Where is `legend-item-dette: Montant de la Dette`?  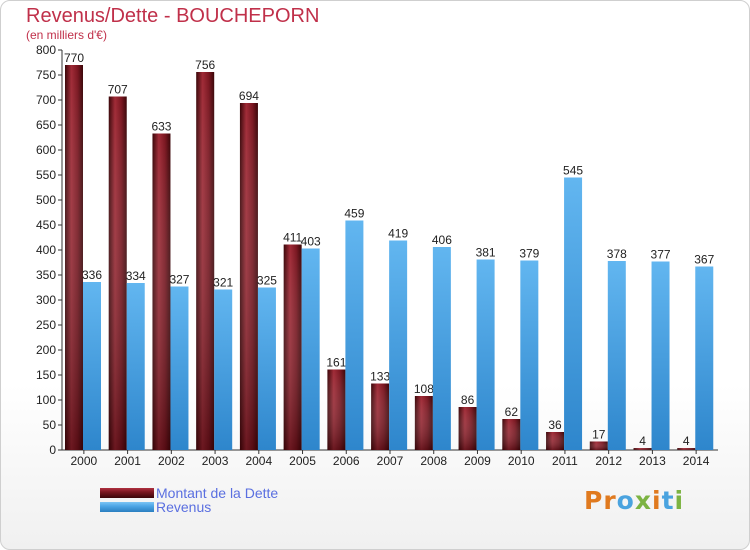
legend-item-dette: Montant de la Dette is located at coordinates (189, 493).